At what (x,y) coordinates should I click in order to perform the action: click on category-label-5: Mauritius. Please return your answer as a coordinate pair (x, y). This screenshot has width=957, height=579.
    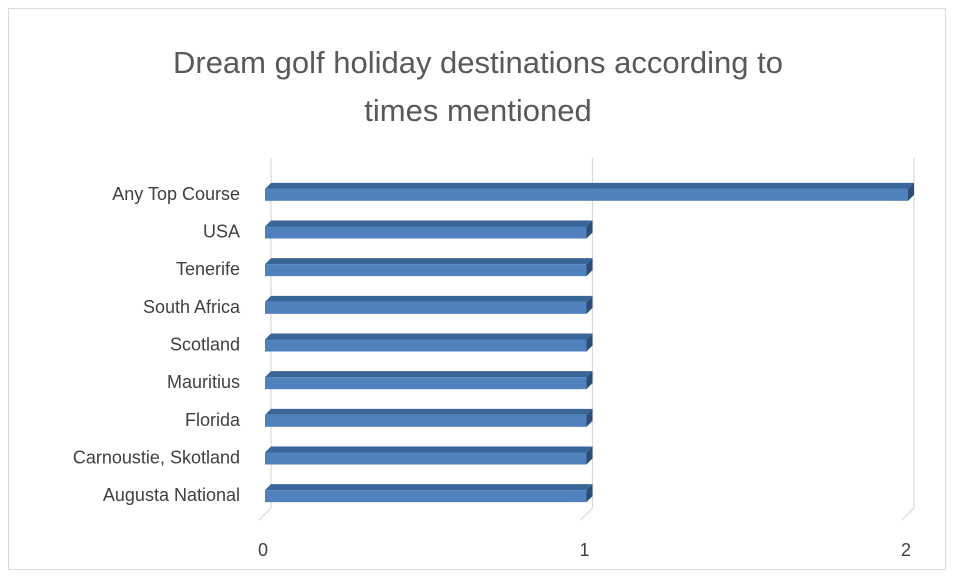
    Looking at the image, I should click on (203, 382).